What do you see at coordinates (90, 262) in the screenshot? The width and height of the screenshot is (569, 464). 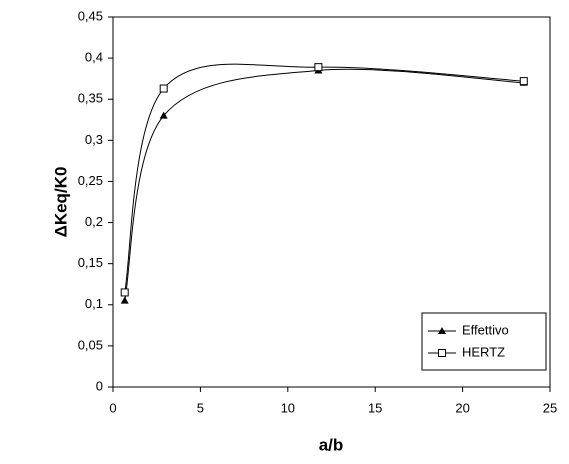 I see `y-tick-label: 0,15` at bounding box center [90, 262].